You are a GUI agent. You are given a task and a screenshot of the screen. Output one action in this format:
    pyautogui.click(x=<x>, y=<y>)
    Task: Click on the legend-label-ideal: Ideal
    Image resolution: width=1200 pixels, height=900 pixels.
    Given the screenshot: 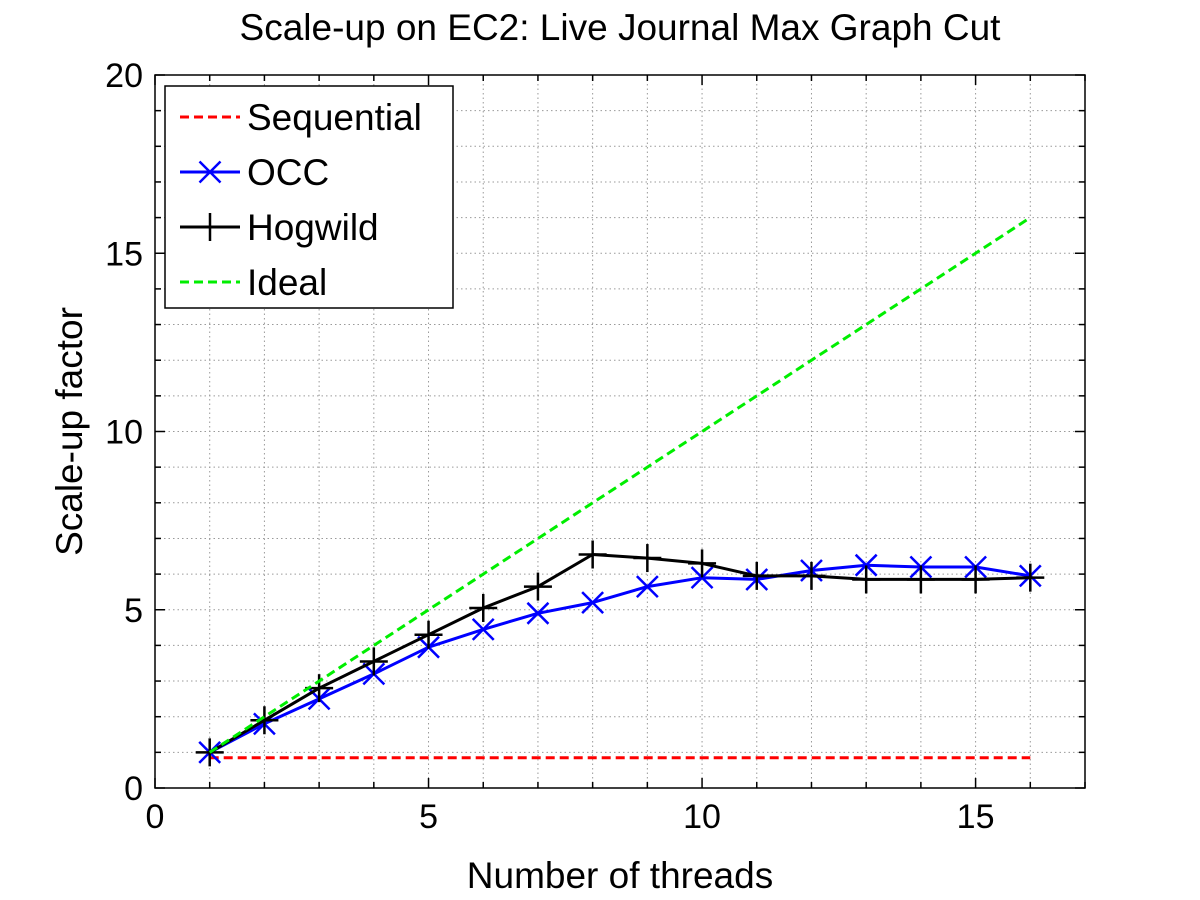 What is the action you would take?
    pyautogui.click(x=287, y=282)
    